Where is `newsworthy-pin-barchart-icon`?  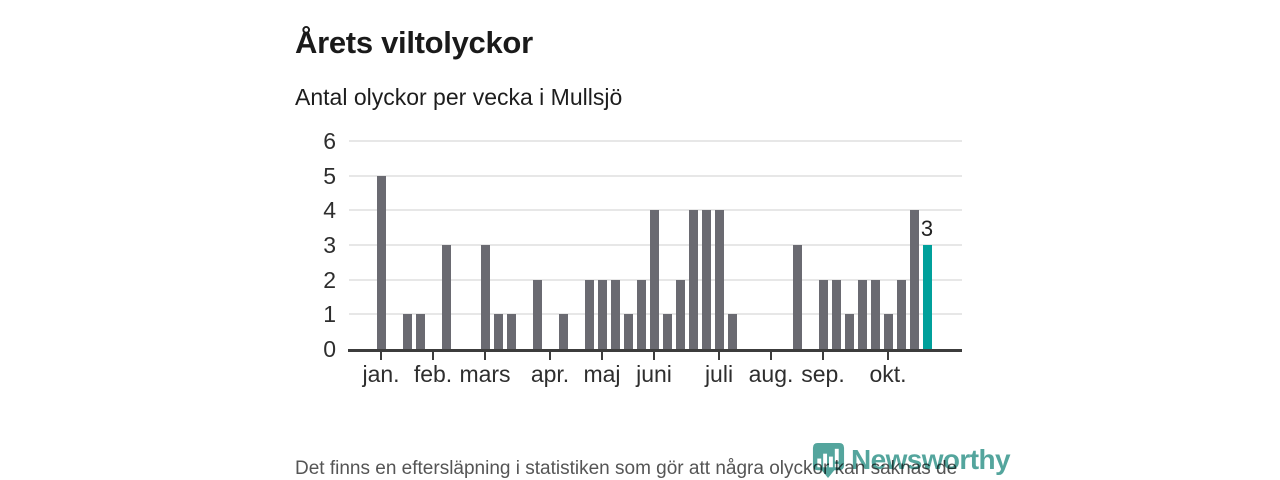 newsworthy-pin-barchart-icon is located at coordinates (828, 460).